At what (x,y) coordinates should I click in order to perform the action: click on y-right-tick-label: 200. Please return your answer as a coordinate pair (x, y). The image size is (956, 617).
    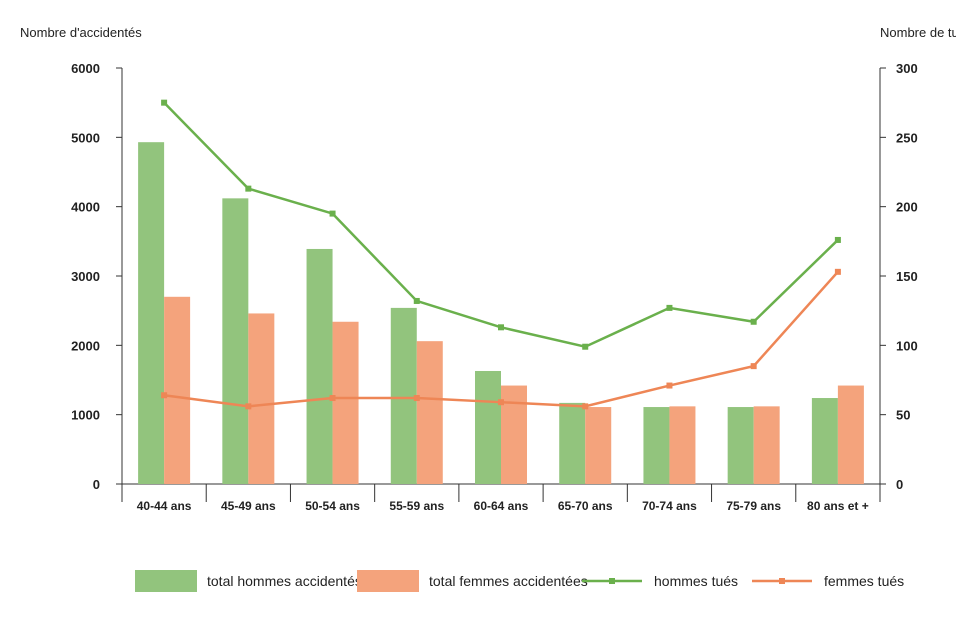
    Looking at the image, I should click on (907, 207).